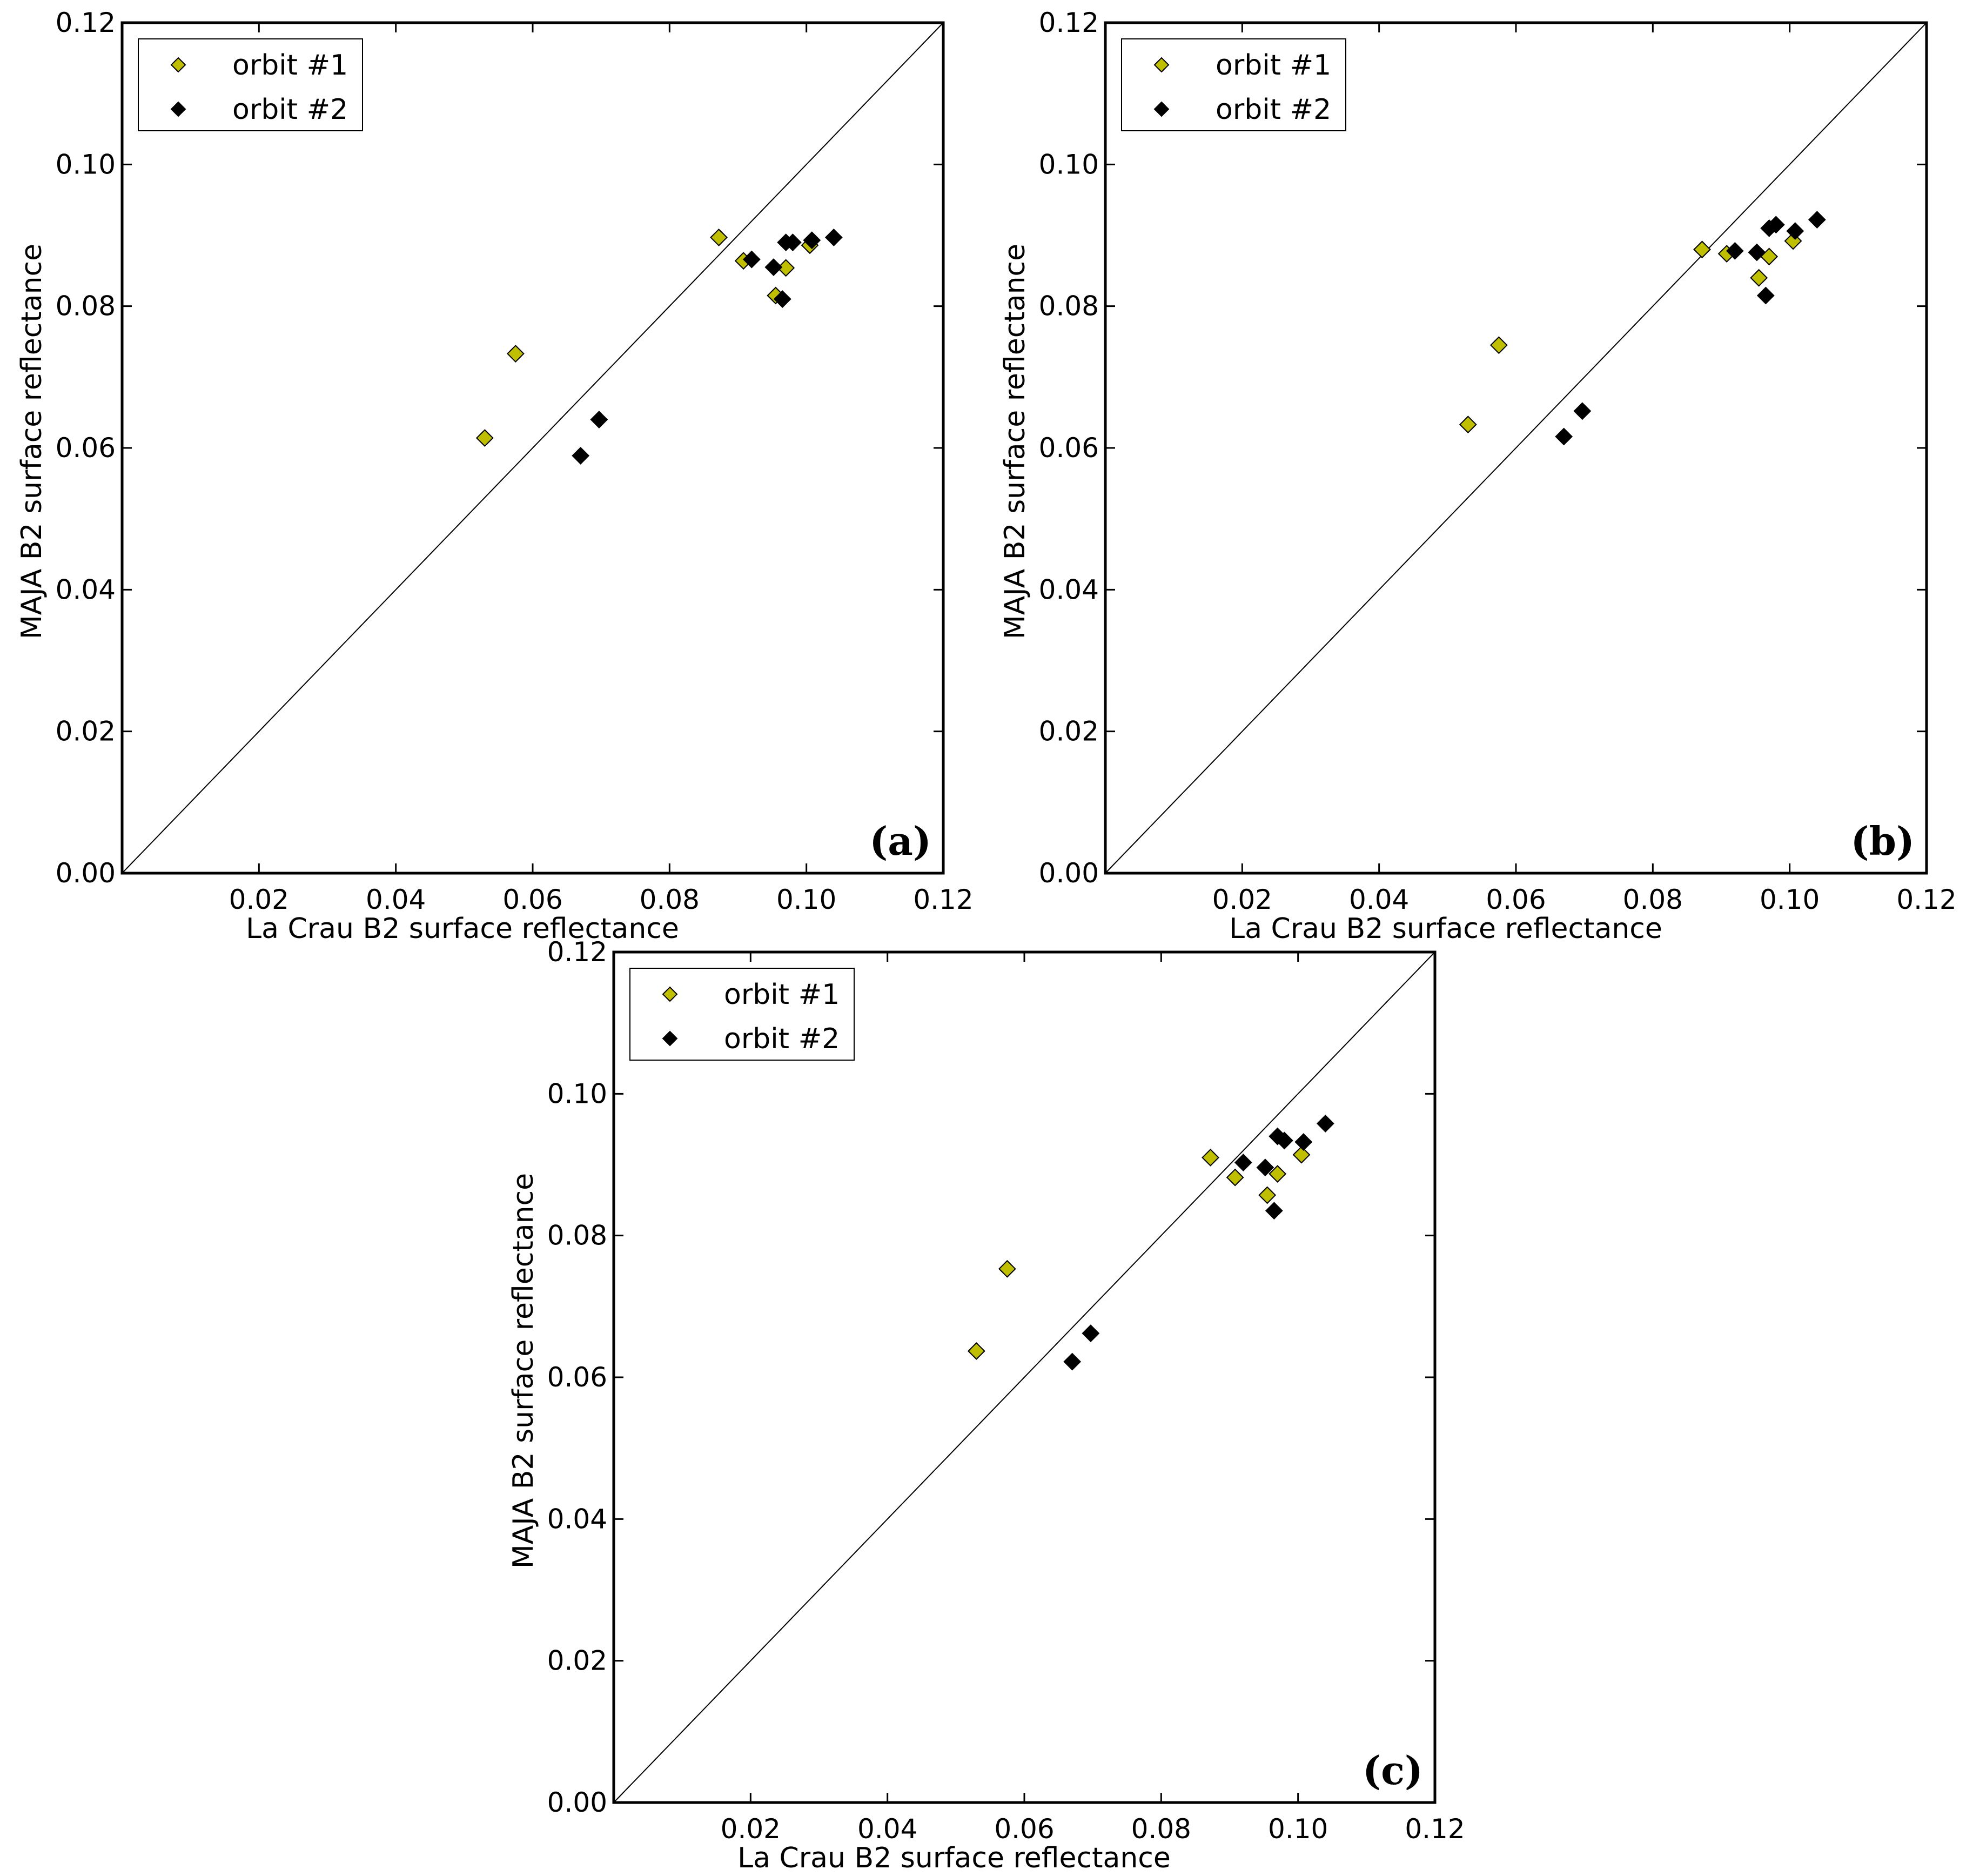  What do you see at coordinates (1393, 1770) in the screenshot?
I see `panel-label: (c)` at bounding box center [1393, 1770].